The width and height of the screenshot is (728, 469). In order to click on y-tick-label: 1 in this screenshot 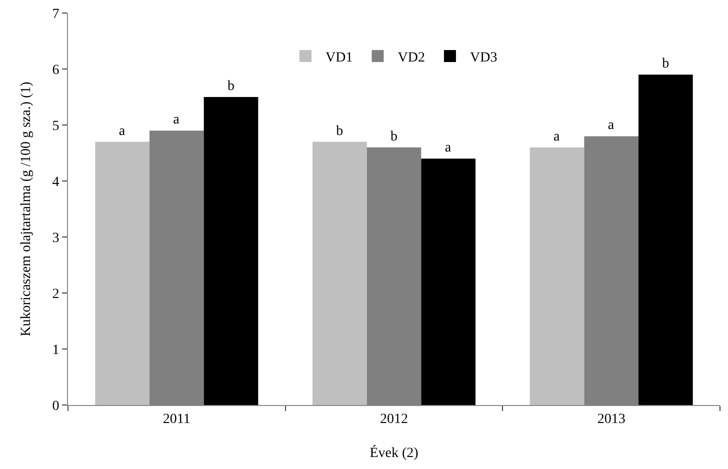, I will do `click(56, 350)`.